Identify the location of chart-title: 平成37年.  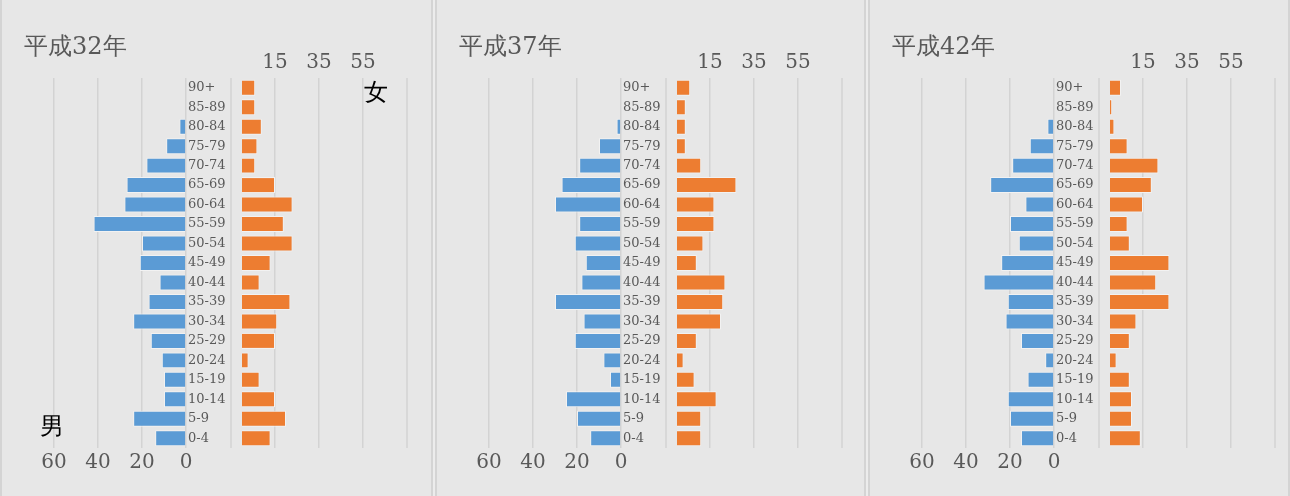
(510, 46).